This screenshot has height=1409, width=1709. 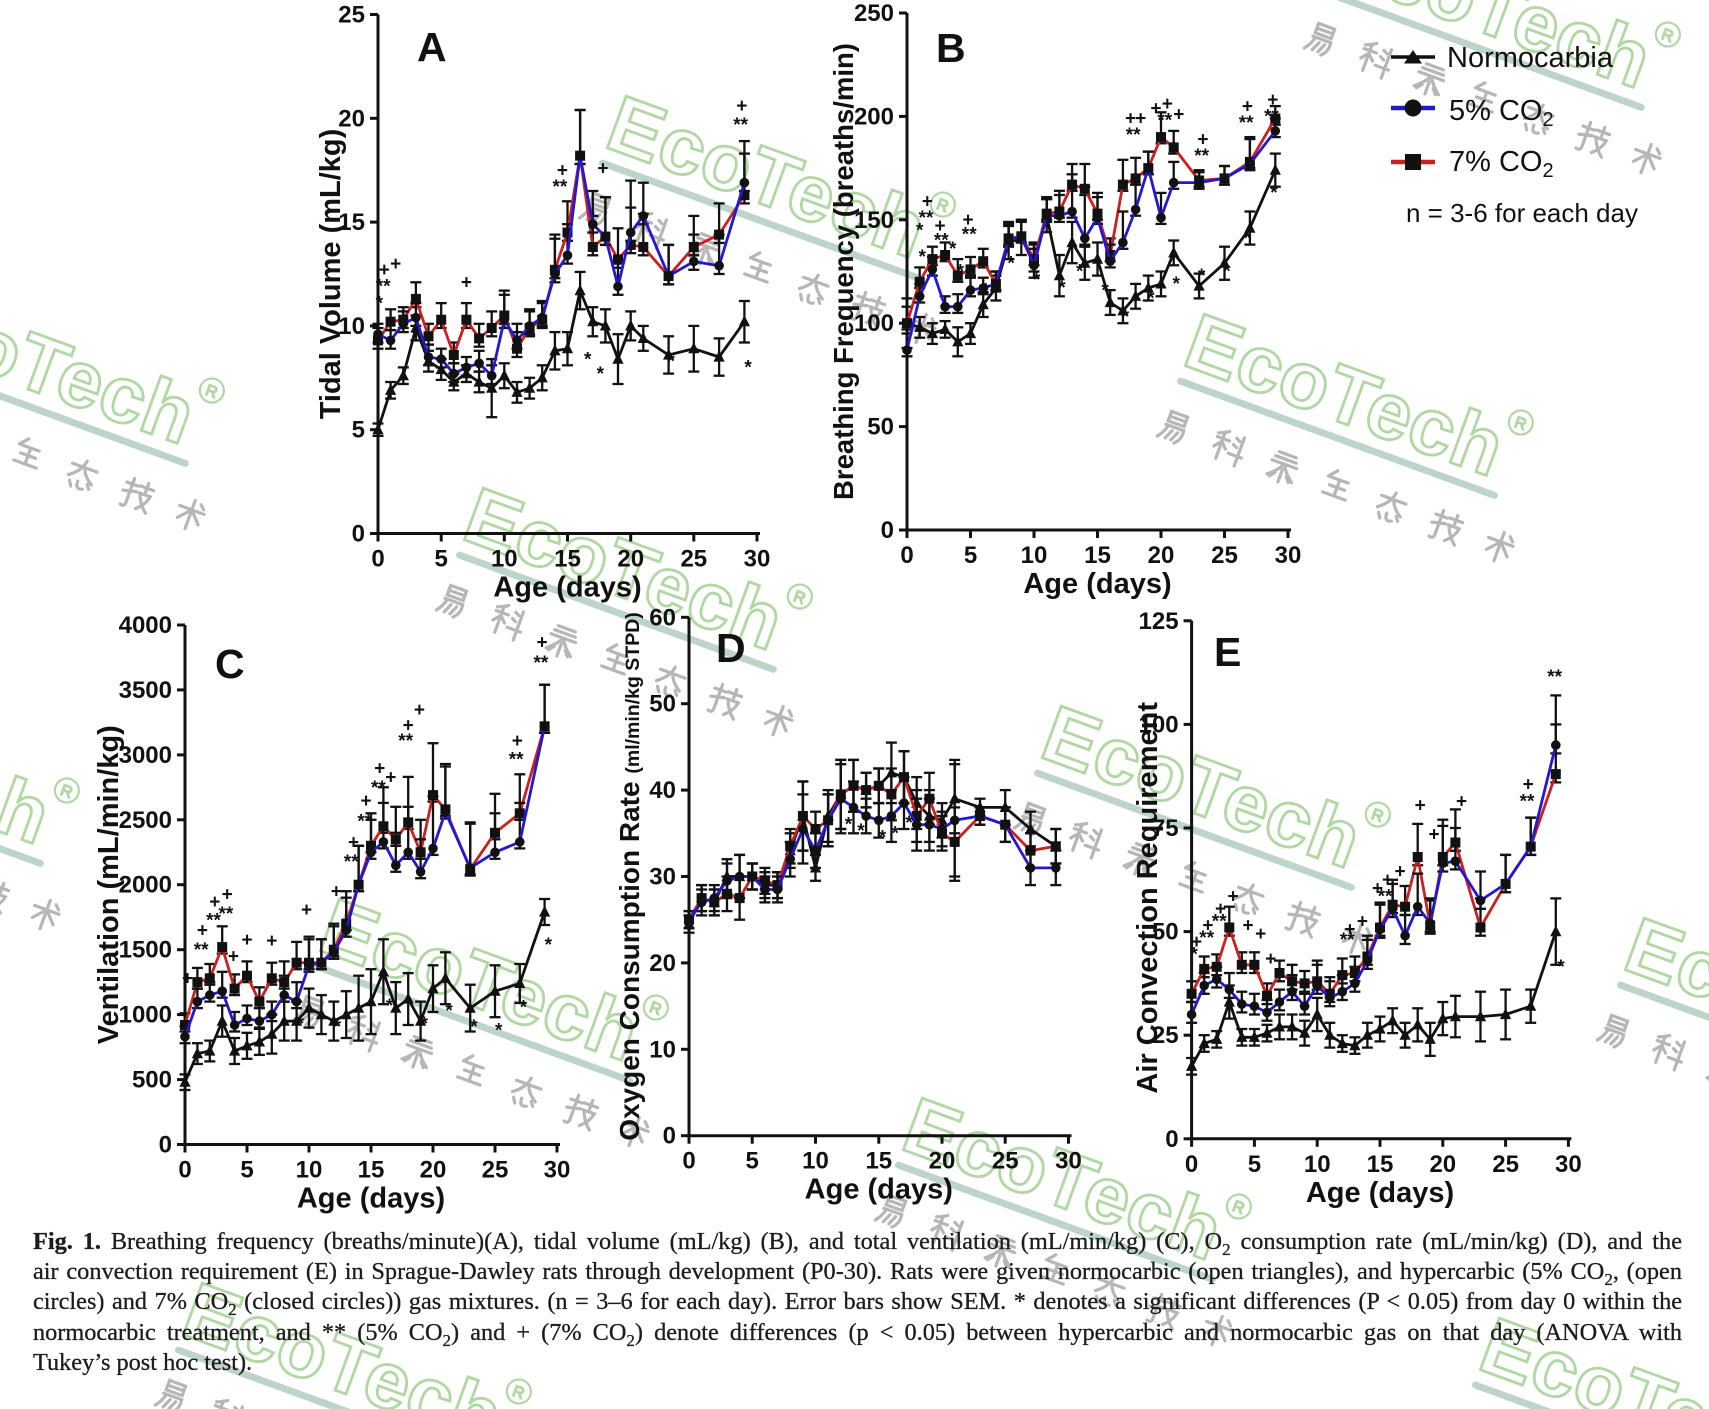 What do you see at coordinates (874, 220) in the screenshot?
I see `svg-text: 150` at bounding box center [874, 220].